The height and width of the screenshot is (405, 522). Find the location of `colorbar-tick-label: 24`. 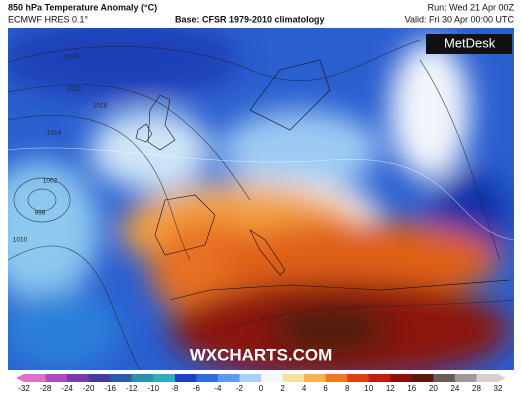

colorbar-tick-label: 24 is located at coordinates (454, 388).